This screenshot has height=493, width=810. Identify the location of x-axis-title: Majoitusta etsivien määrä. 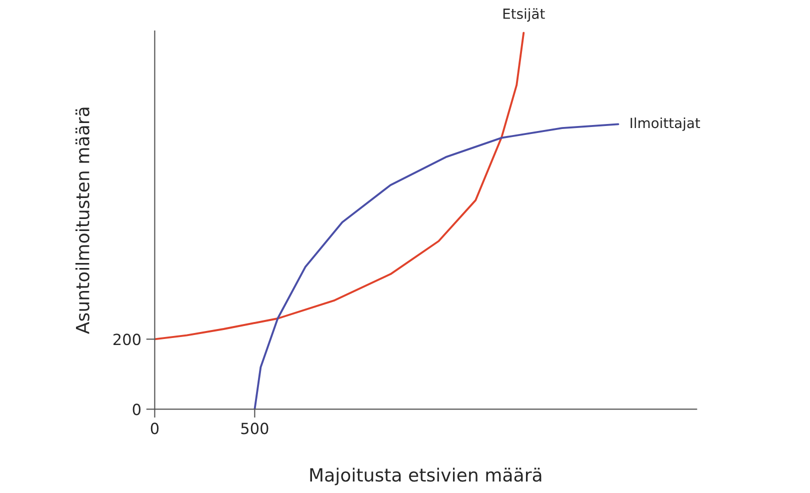
(426, 477).